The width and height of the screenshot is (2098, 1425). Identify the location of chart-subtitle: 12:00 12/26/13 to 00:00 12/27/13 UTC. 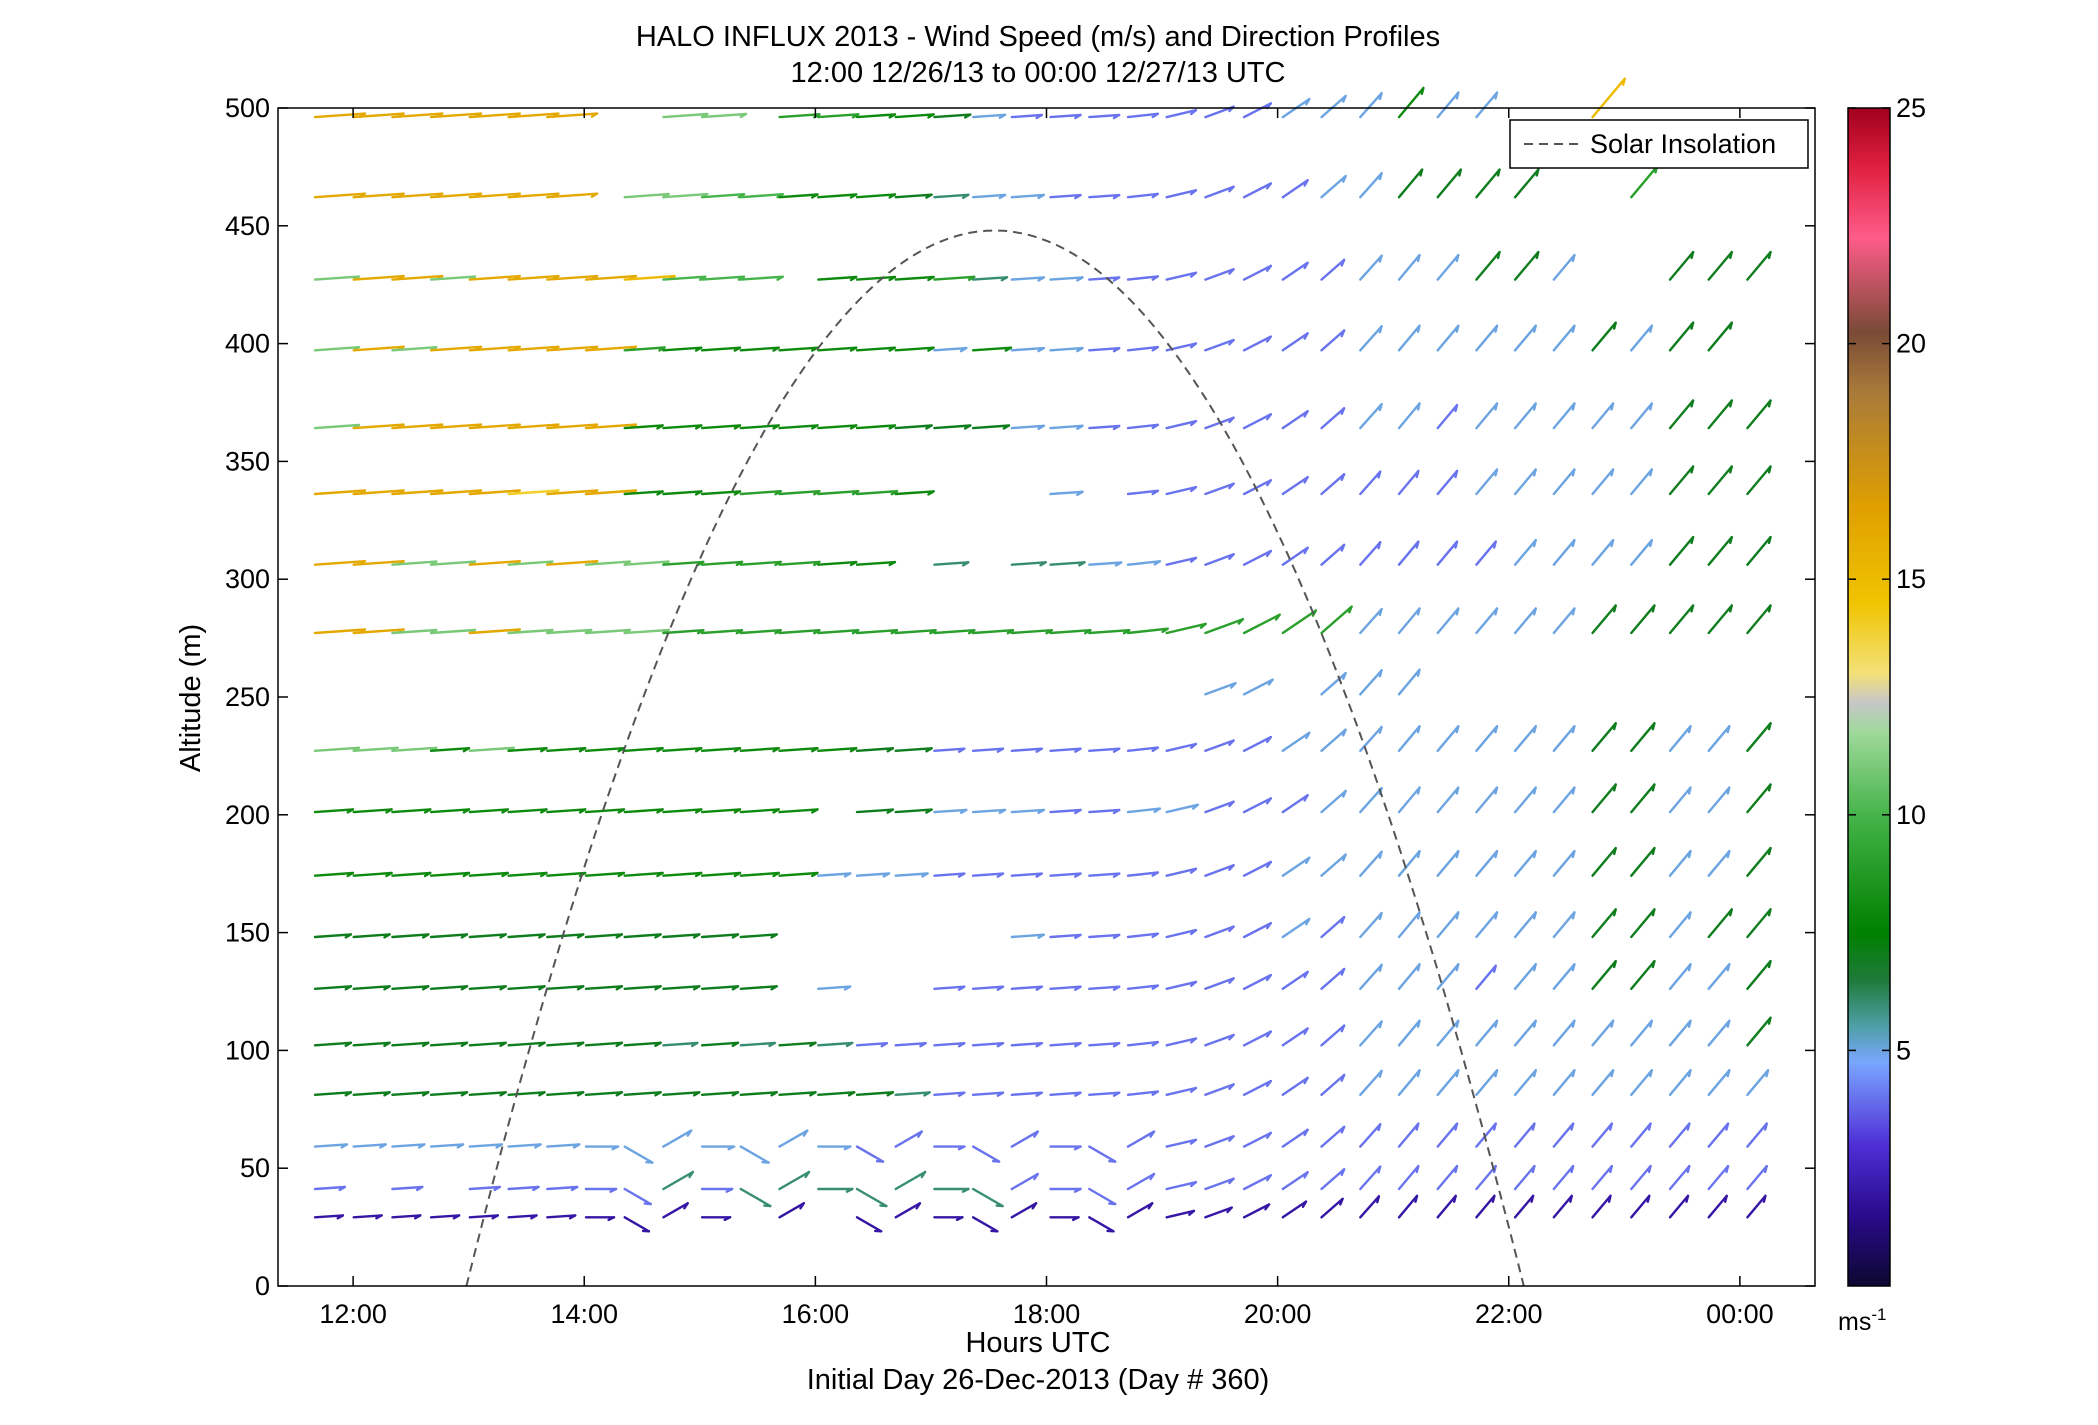
(1038, 73).